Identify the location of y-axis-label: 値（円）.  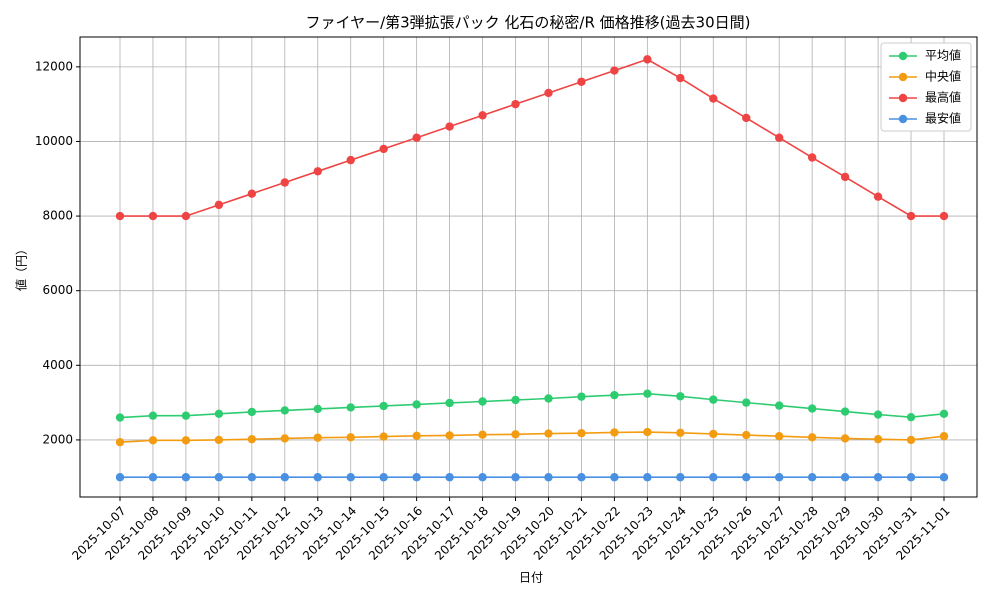
(21, 267).